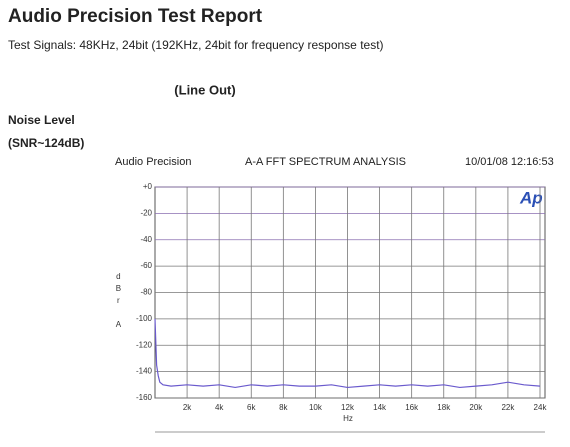  Describe the element at coordinates (325, 162) in the screenshot. I see `chart-title: A-A FFT SPECTRUM ANALYSIS` at that location.